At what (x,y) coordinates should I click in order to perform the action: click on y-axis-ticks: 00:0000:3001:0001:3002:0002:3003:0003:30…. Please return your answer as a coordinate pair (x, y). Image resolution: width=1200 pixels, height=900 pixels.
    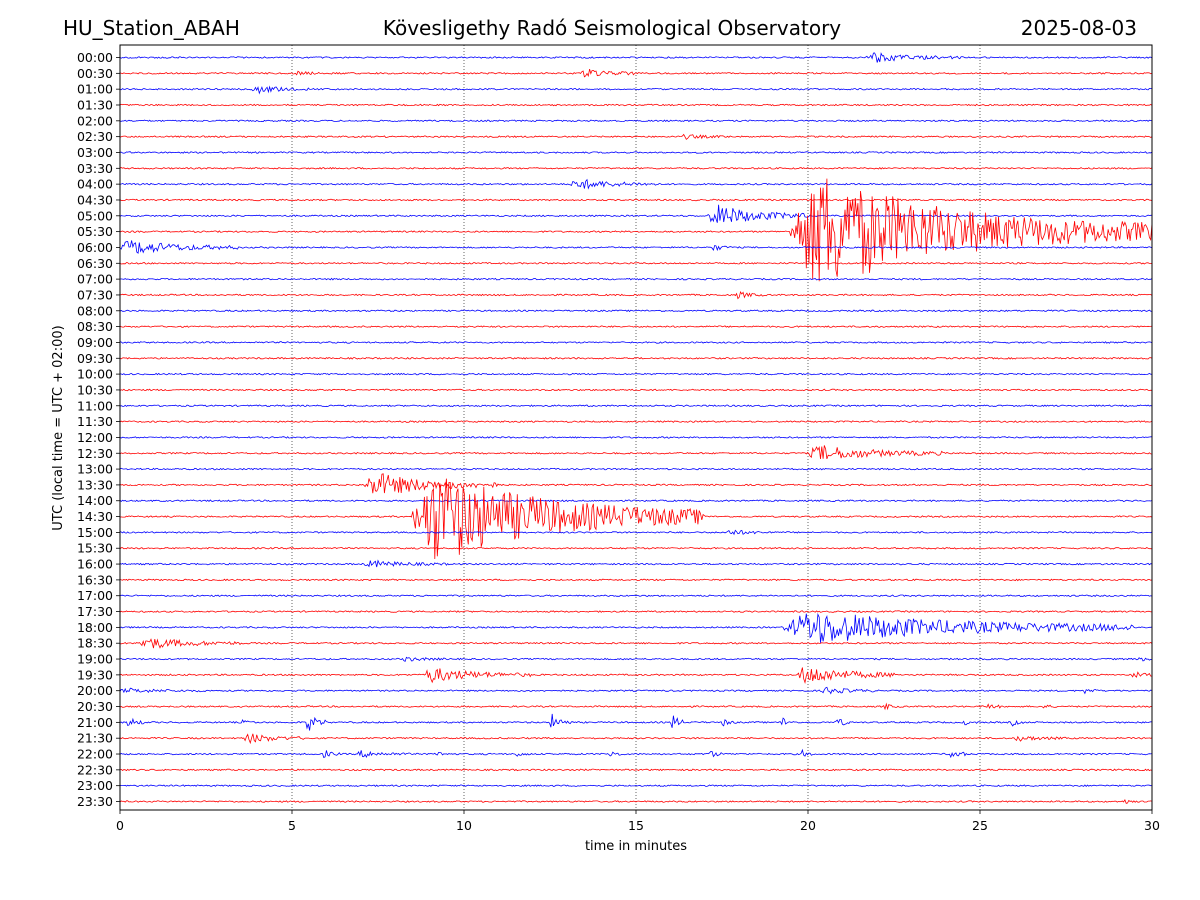
    Looking at the image, I should click on (98, 429).